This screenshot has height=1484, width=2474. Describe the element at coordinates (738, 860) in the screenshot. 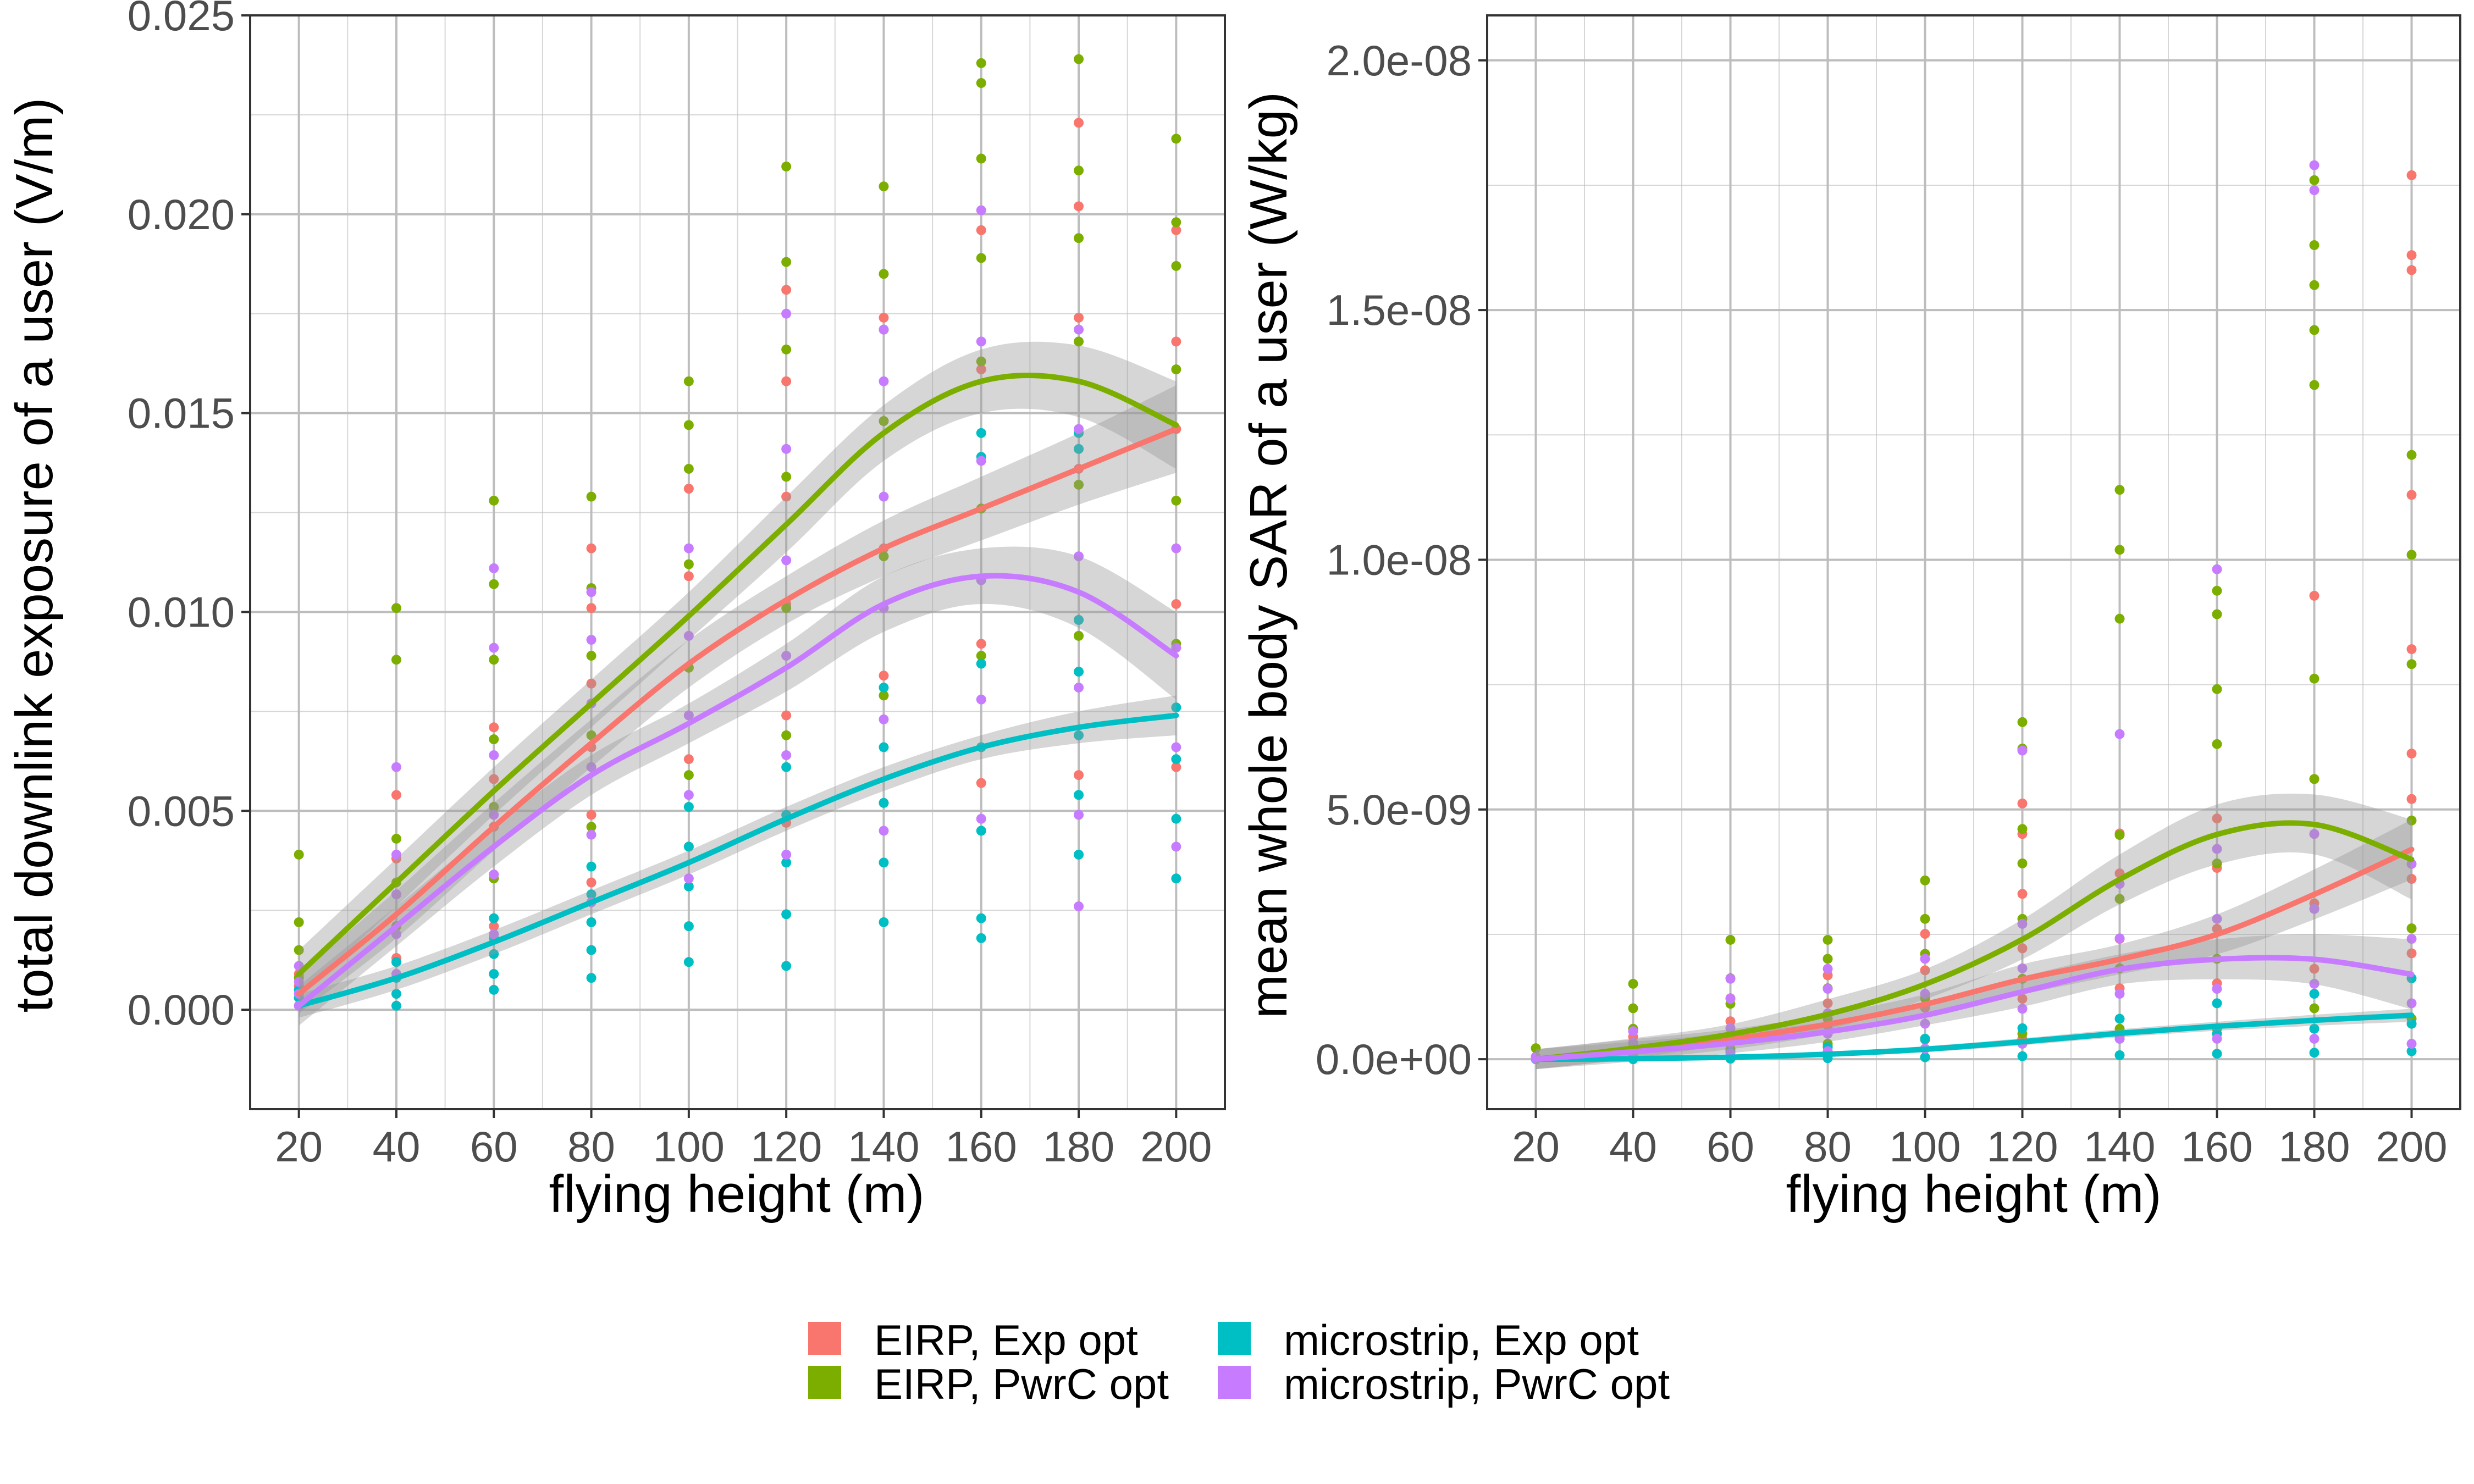

I see `left-smooth-line-microstrip-exp-opt` at that location.